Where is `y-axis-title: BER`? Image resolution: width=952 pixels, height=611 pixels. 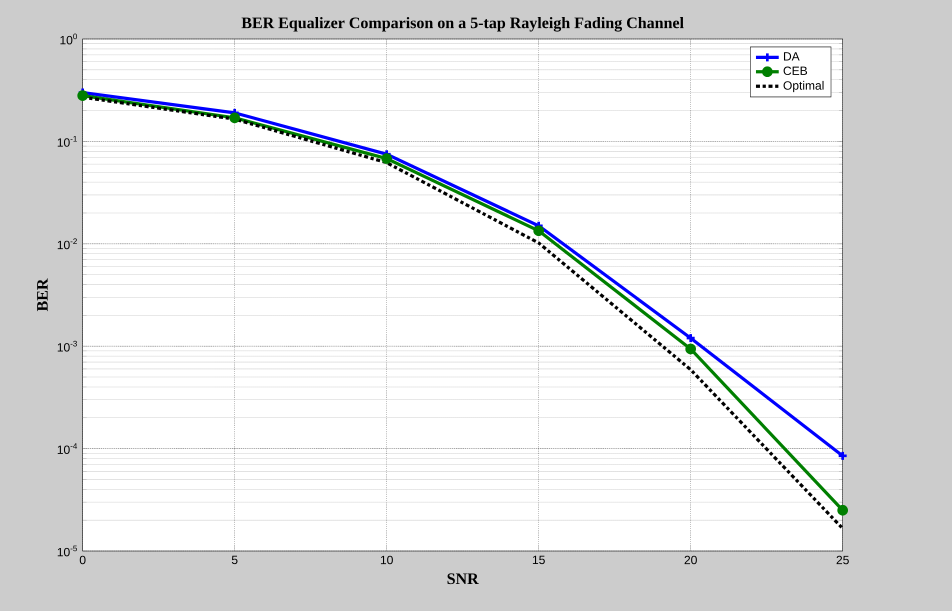 y-axis-title: BER is located at coordinates (42, 295).